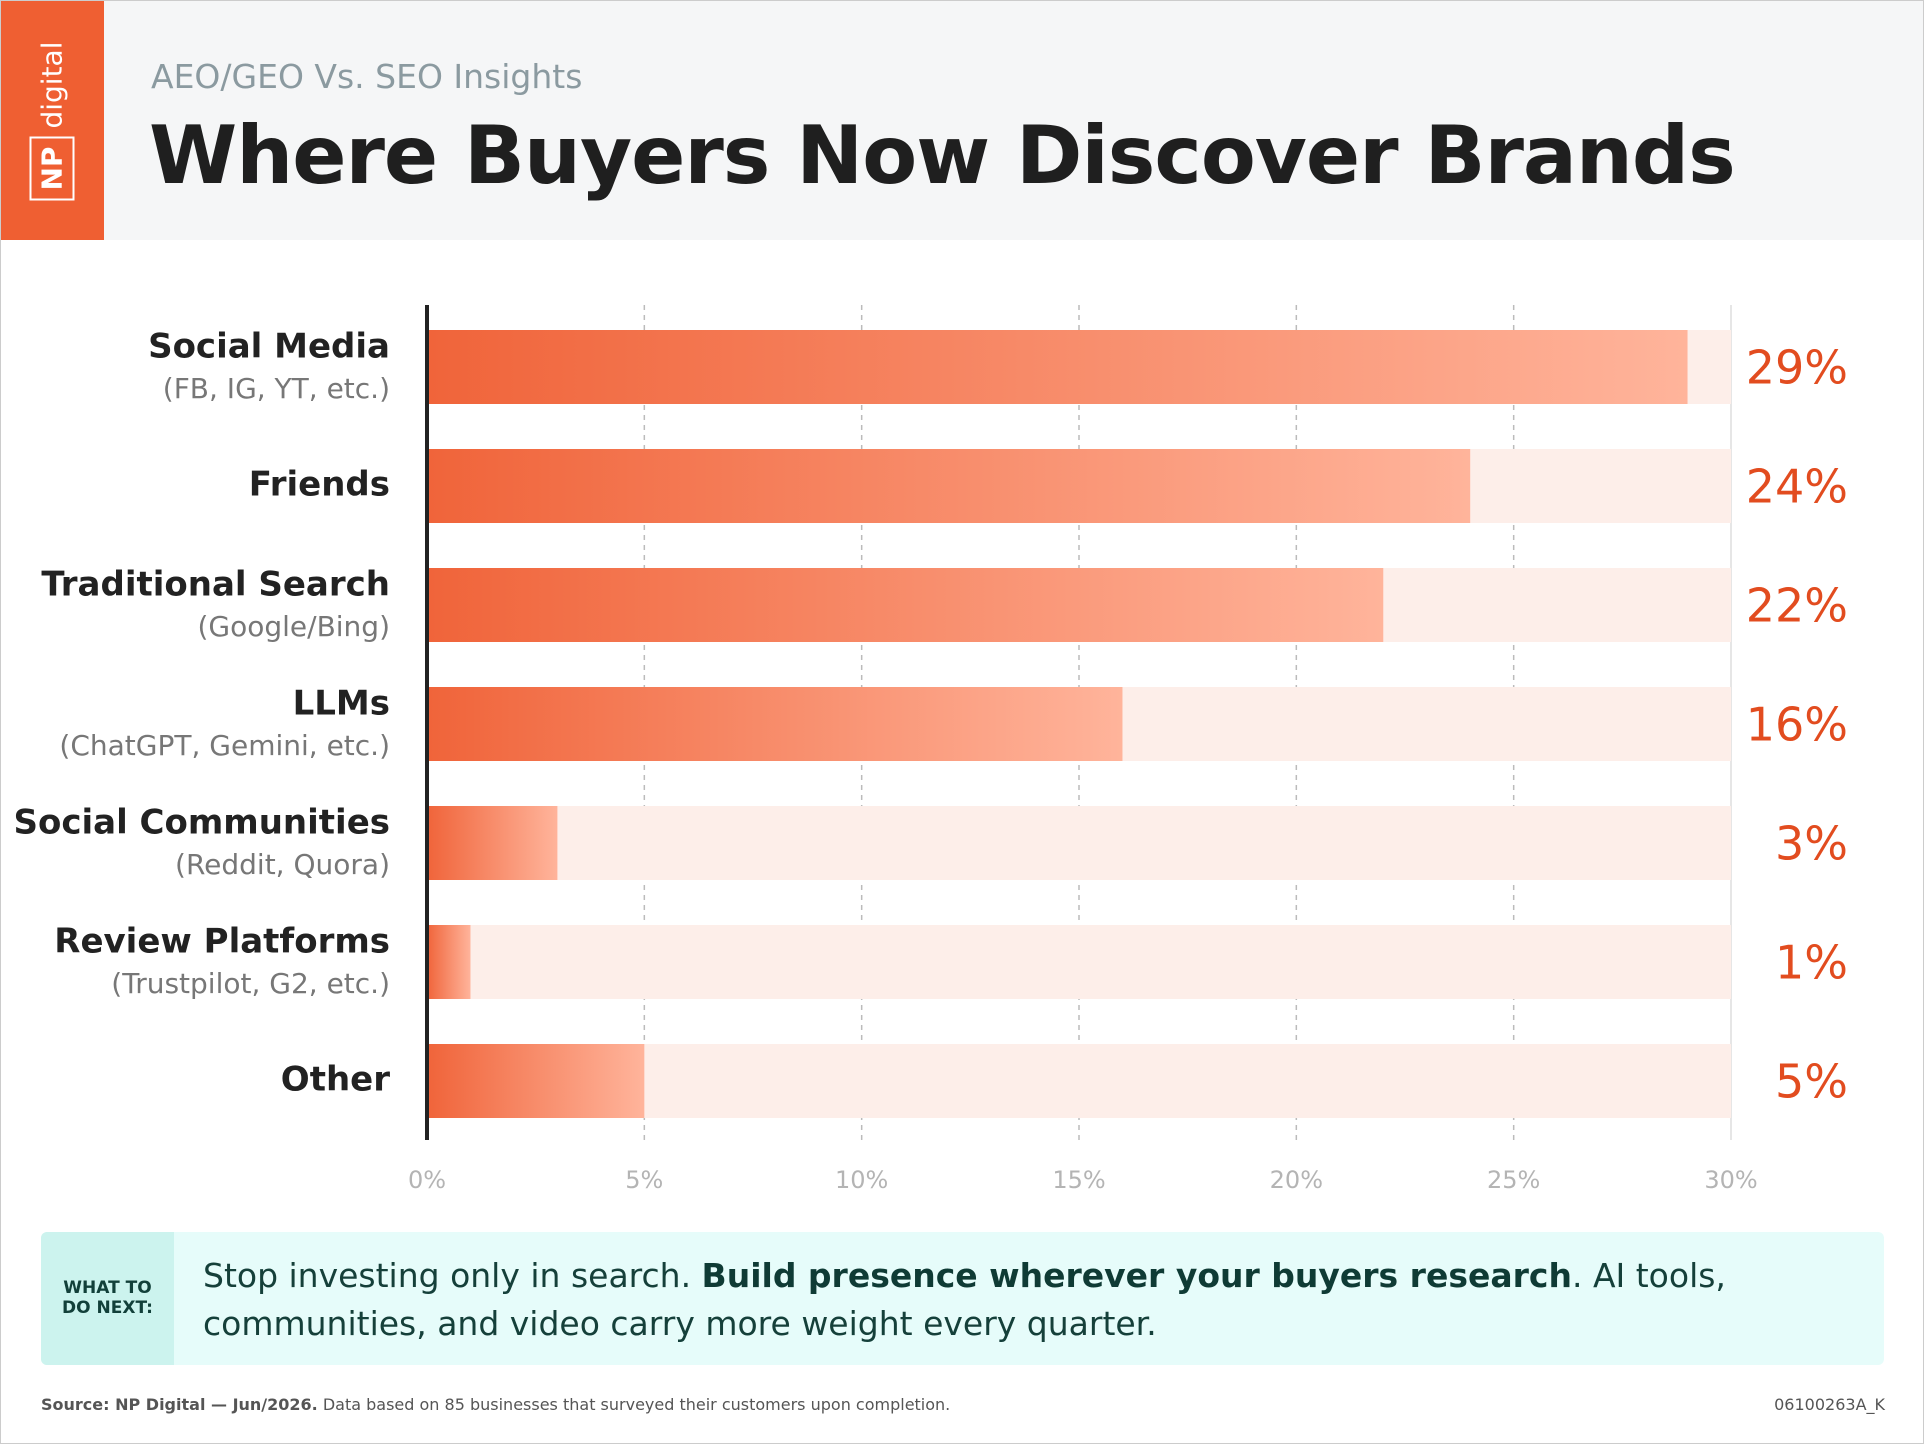 The width and height of the screenshot is (1924, 1444). Describe the element at coordinates (452, 1275) in the screenshot. I see `callout-start: Stop investing only in search.` at that location.